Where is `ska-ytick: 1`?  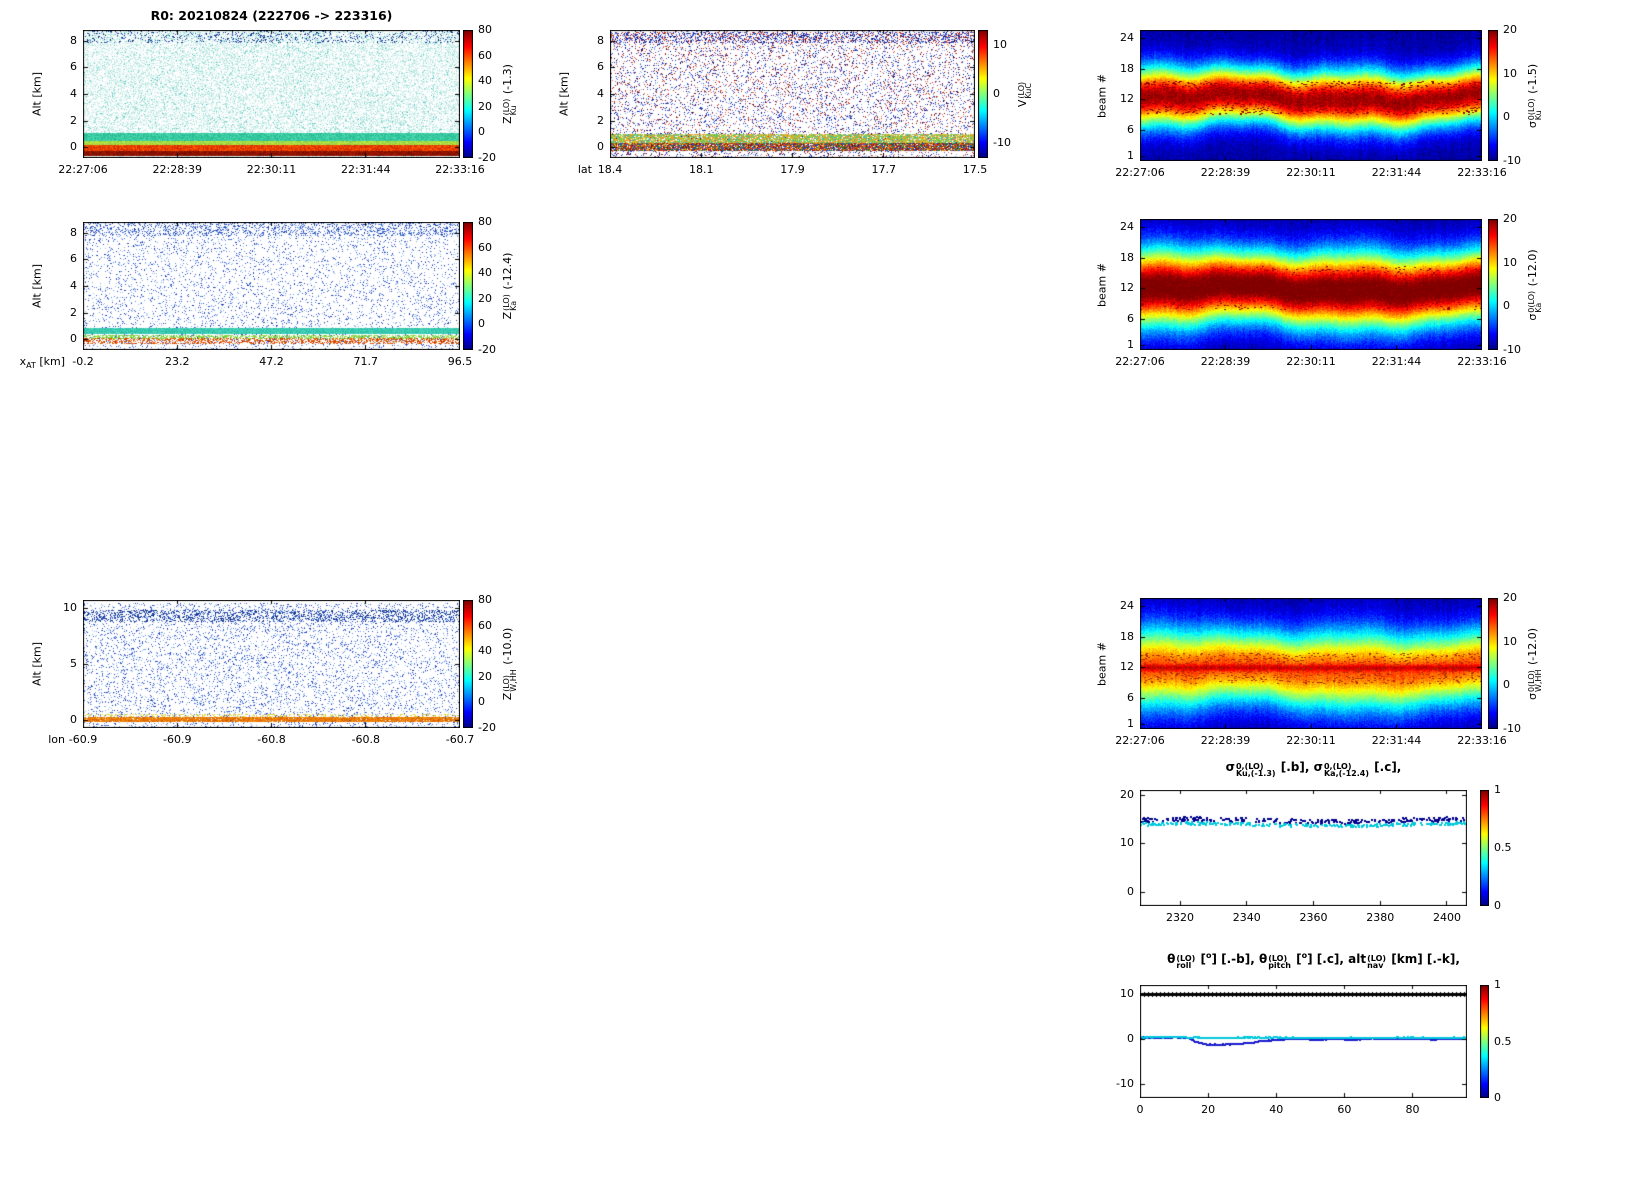
ska-ytick: 1 is located at coordinates (1130, 344).